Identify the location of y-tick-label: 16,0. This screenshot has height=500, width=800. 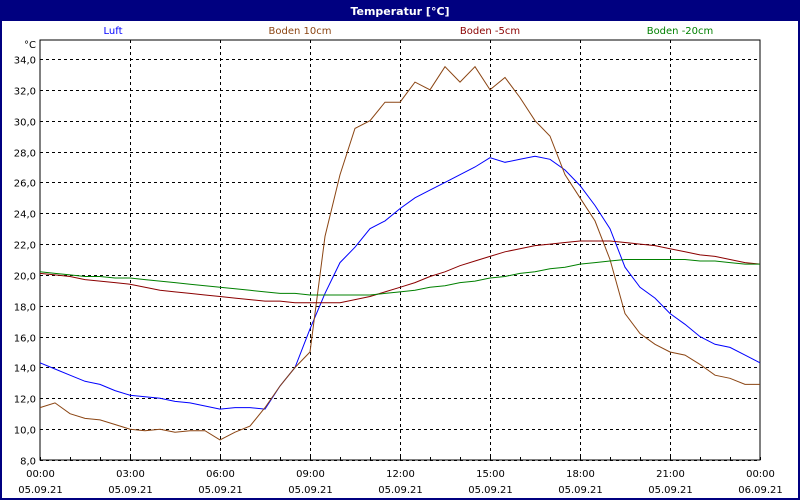
(25, 339).